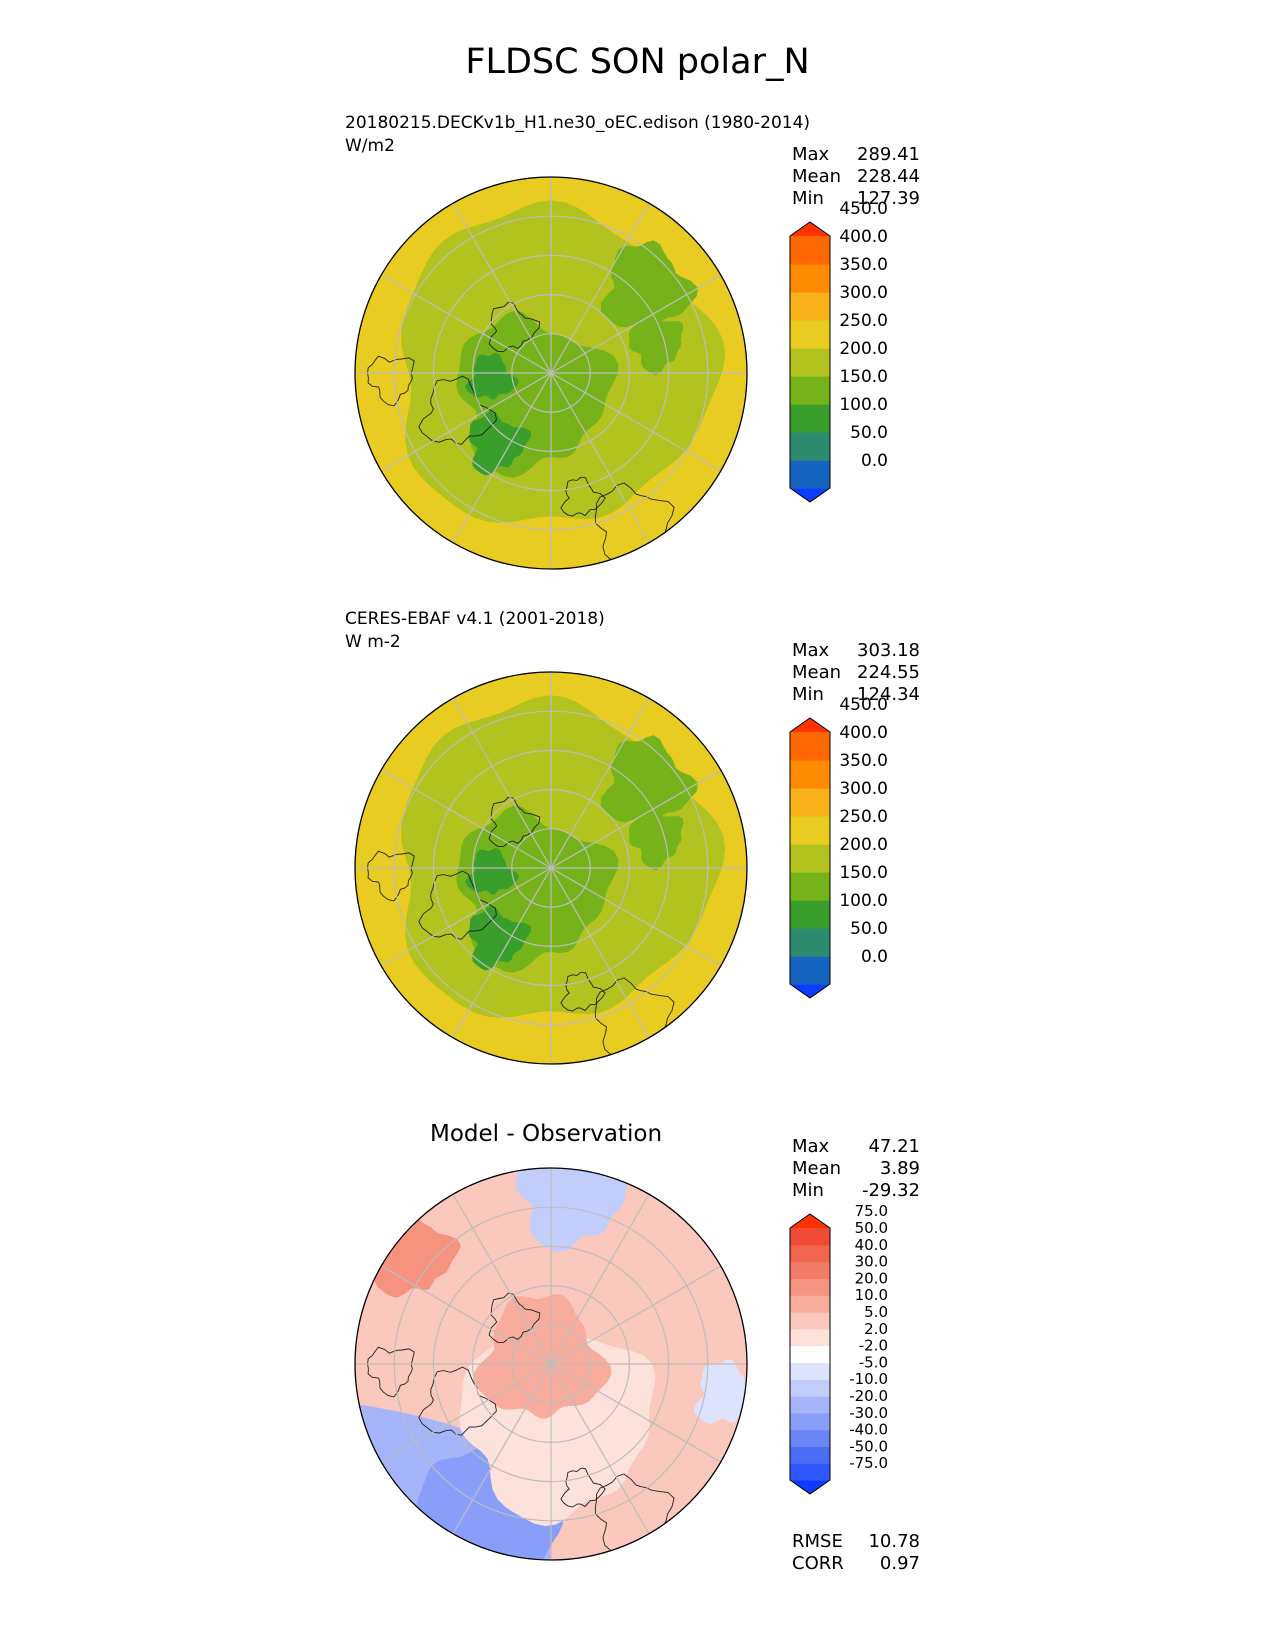 This screenshot has height=1650, width=1275. Describe the element at coordinates (868, 1430) in the screenshot. I see `colorbar-tick-label: -40.0` at that location.